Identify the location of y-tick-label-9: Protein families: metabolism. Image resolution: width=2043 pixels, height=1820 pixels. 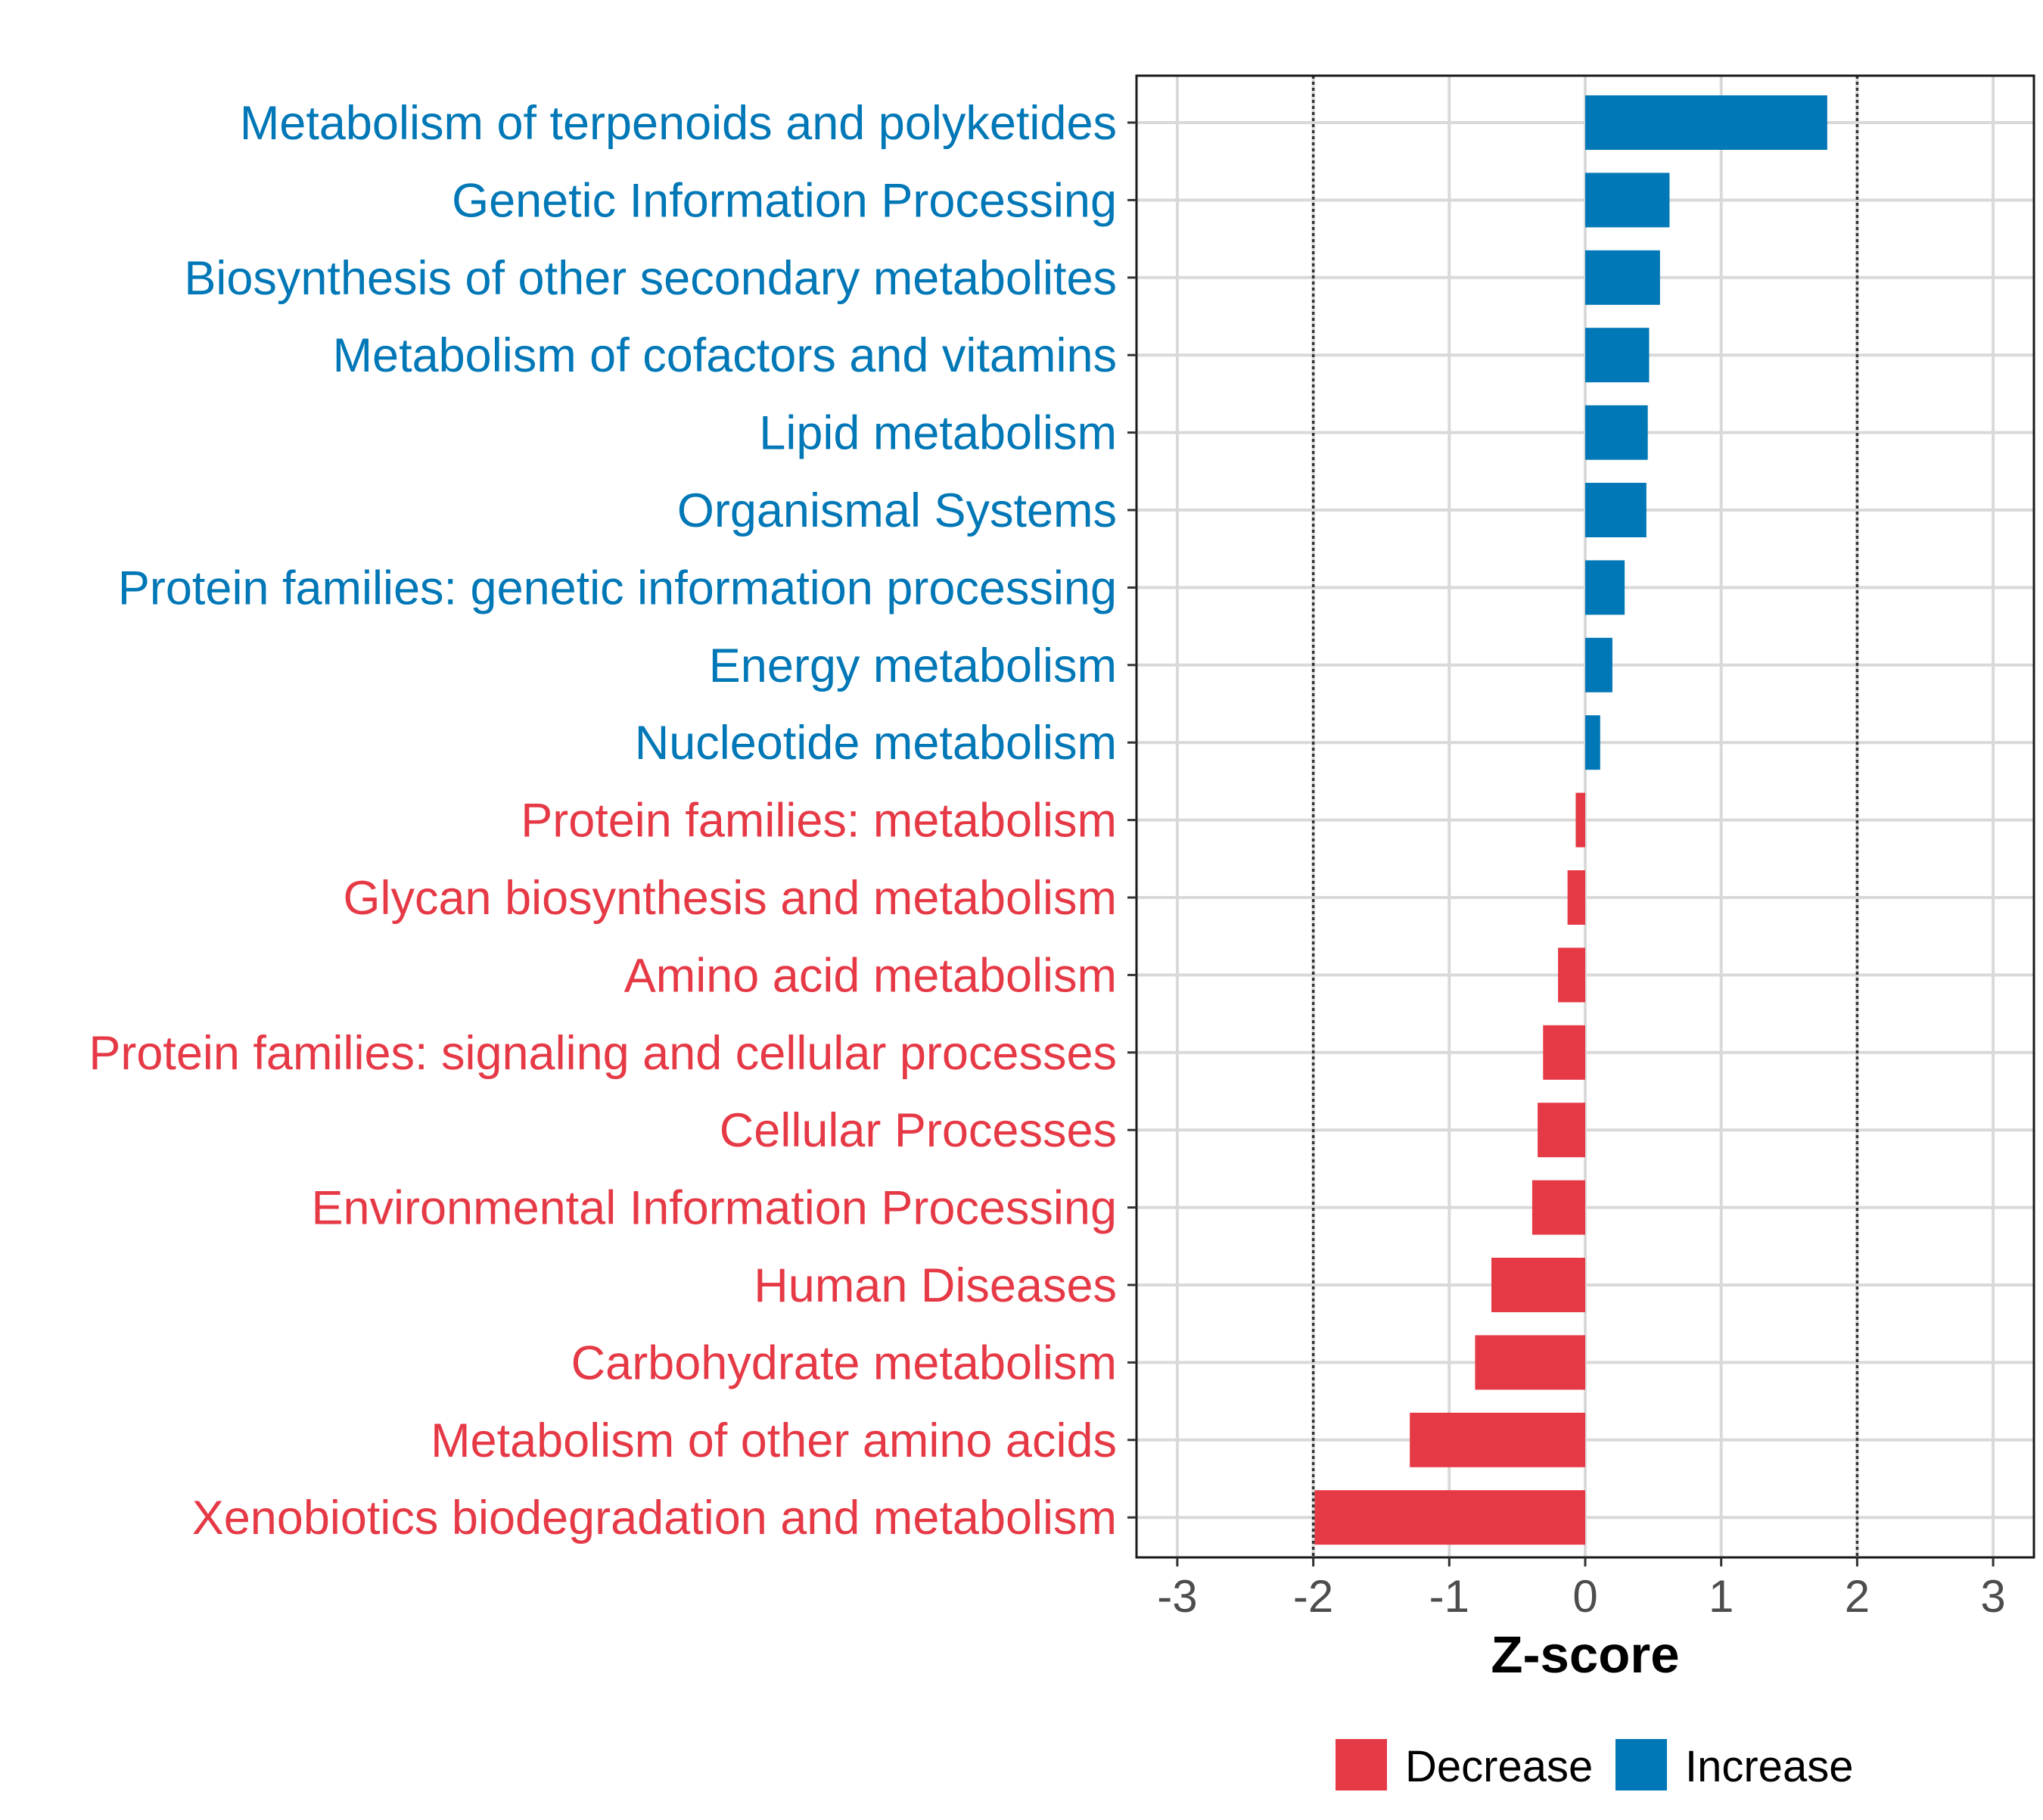
(819, 821).